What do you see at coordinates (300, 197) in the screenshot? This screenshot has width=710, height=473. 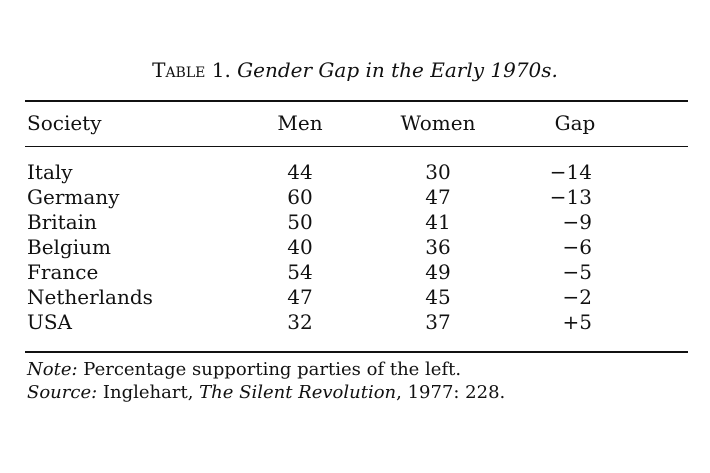 I see `men-cell: 60` at bounding box center [300, 197].